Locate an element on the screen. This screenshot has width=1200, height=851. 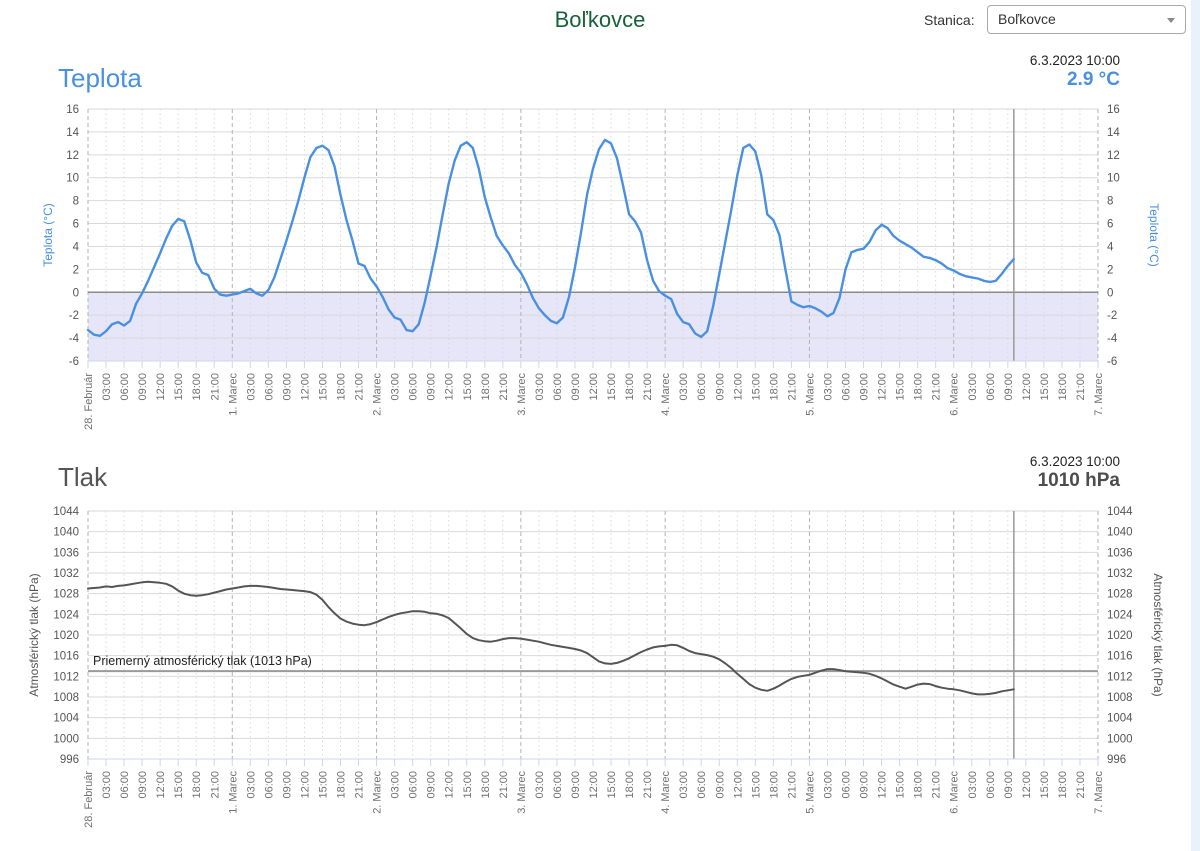
svg-text: -4 is located at coordinates (1112, 339).